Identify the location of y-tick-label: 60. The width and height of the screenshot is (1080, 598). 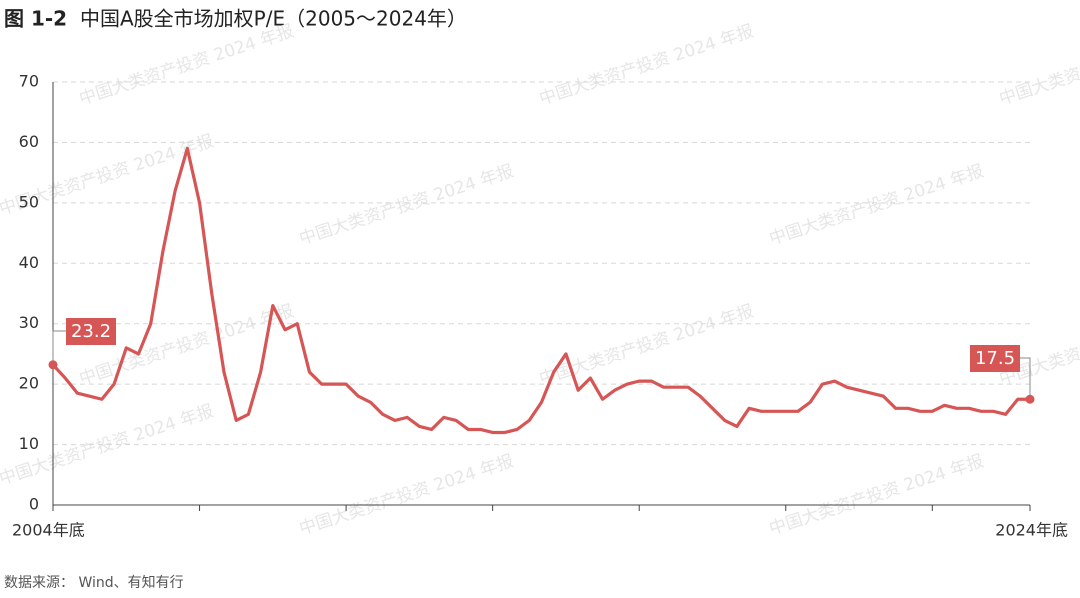
(29, 141).